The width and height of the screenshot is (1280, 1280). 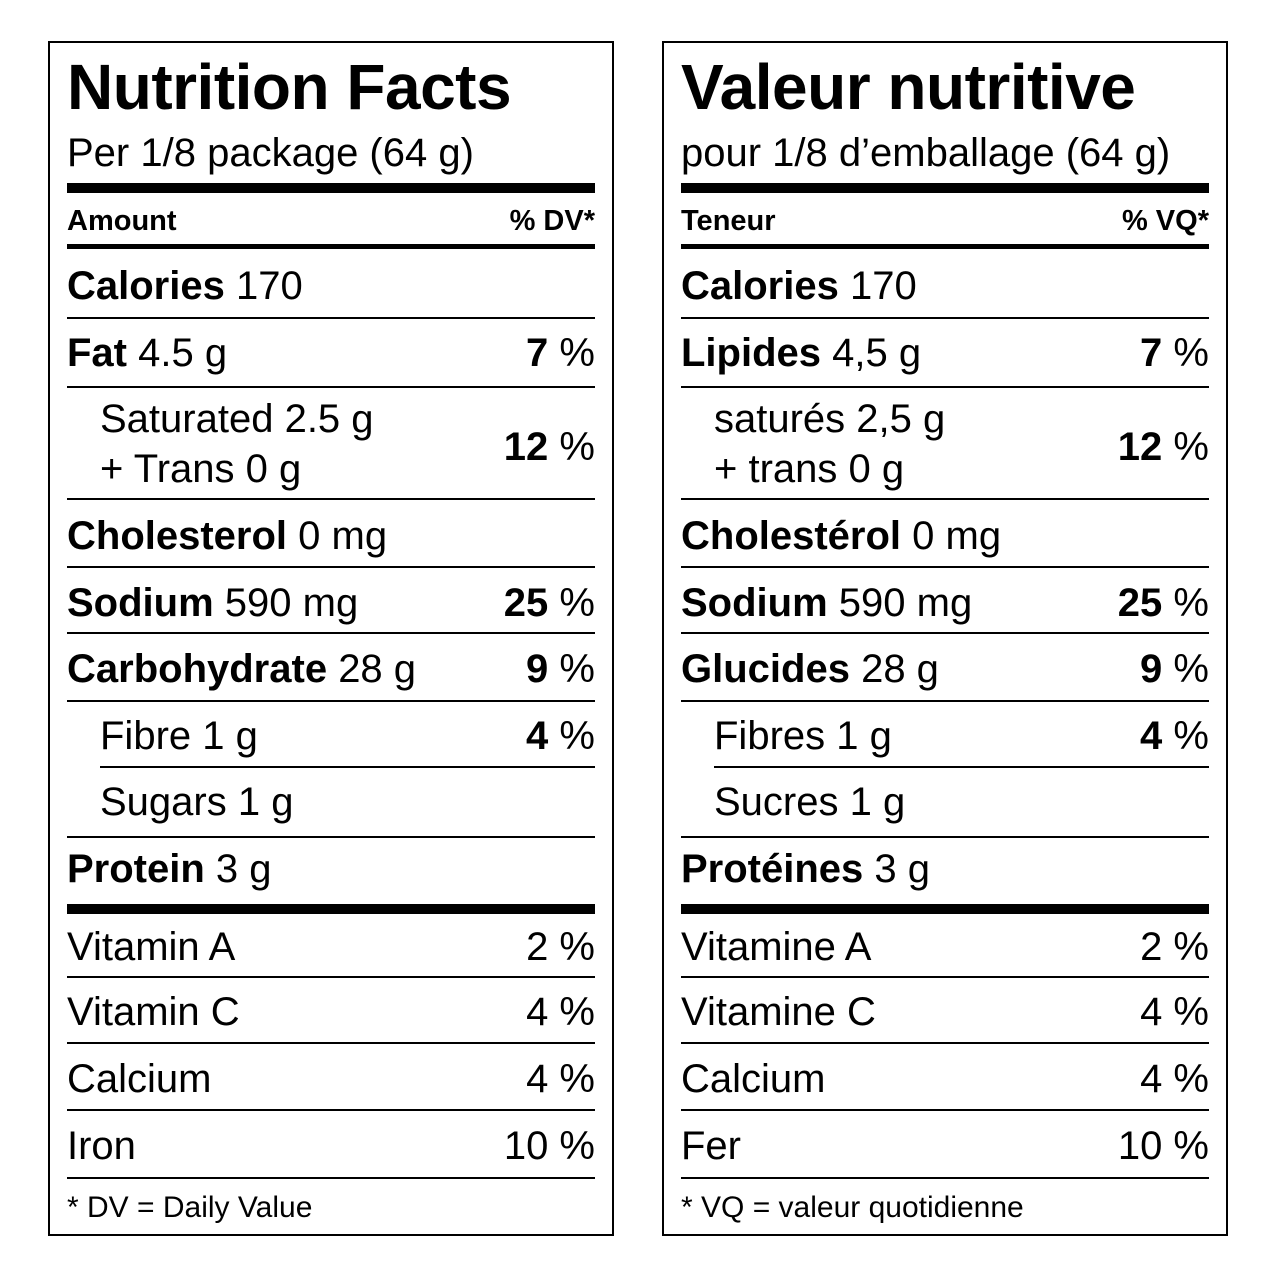 I want to click on vitamin-a-label: Vitamine A, so click(x=776, y=947).